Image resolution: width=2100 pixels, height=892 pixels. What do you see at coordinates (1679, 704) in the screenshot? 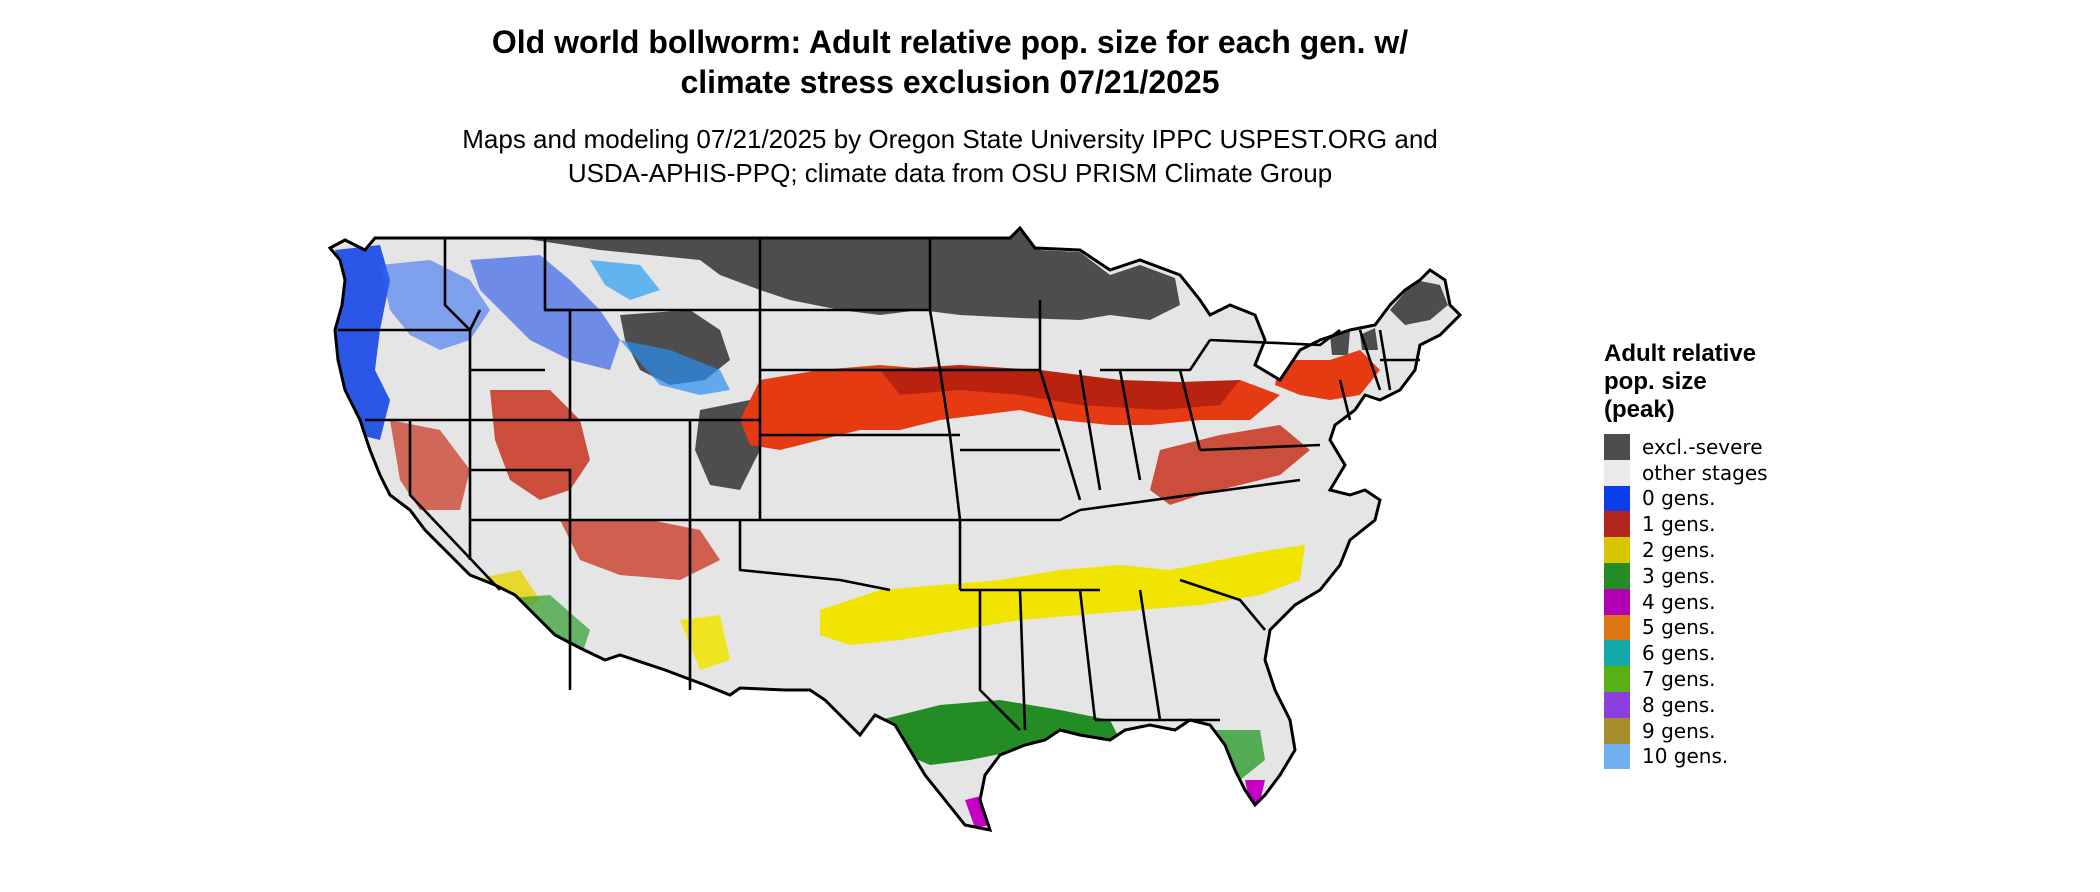
I see `legend-label: 8 gens.` at bounding box center [1679, 704].